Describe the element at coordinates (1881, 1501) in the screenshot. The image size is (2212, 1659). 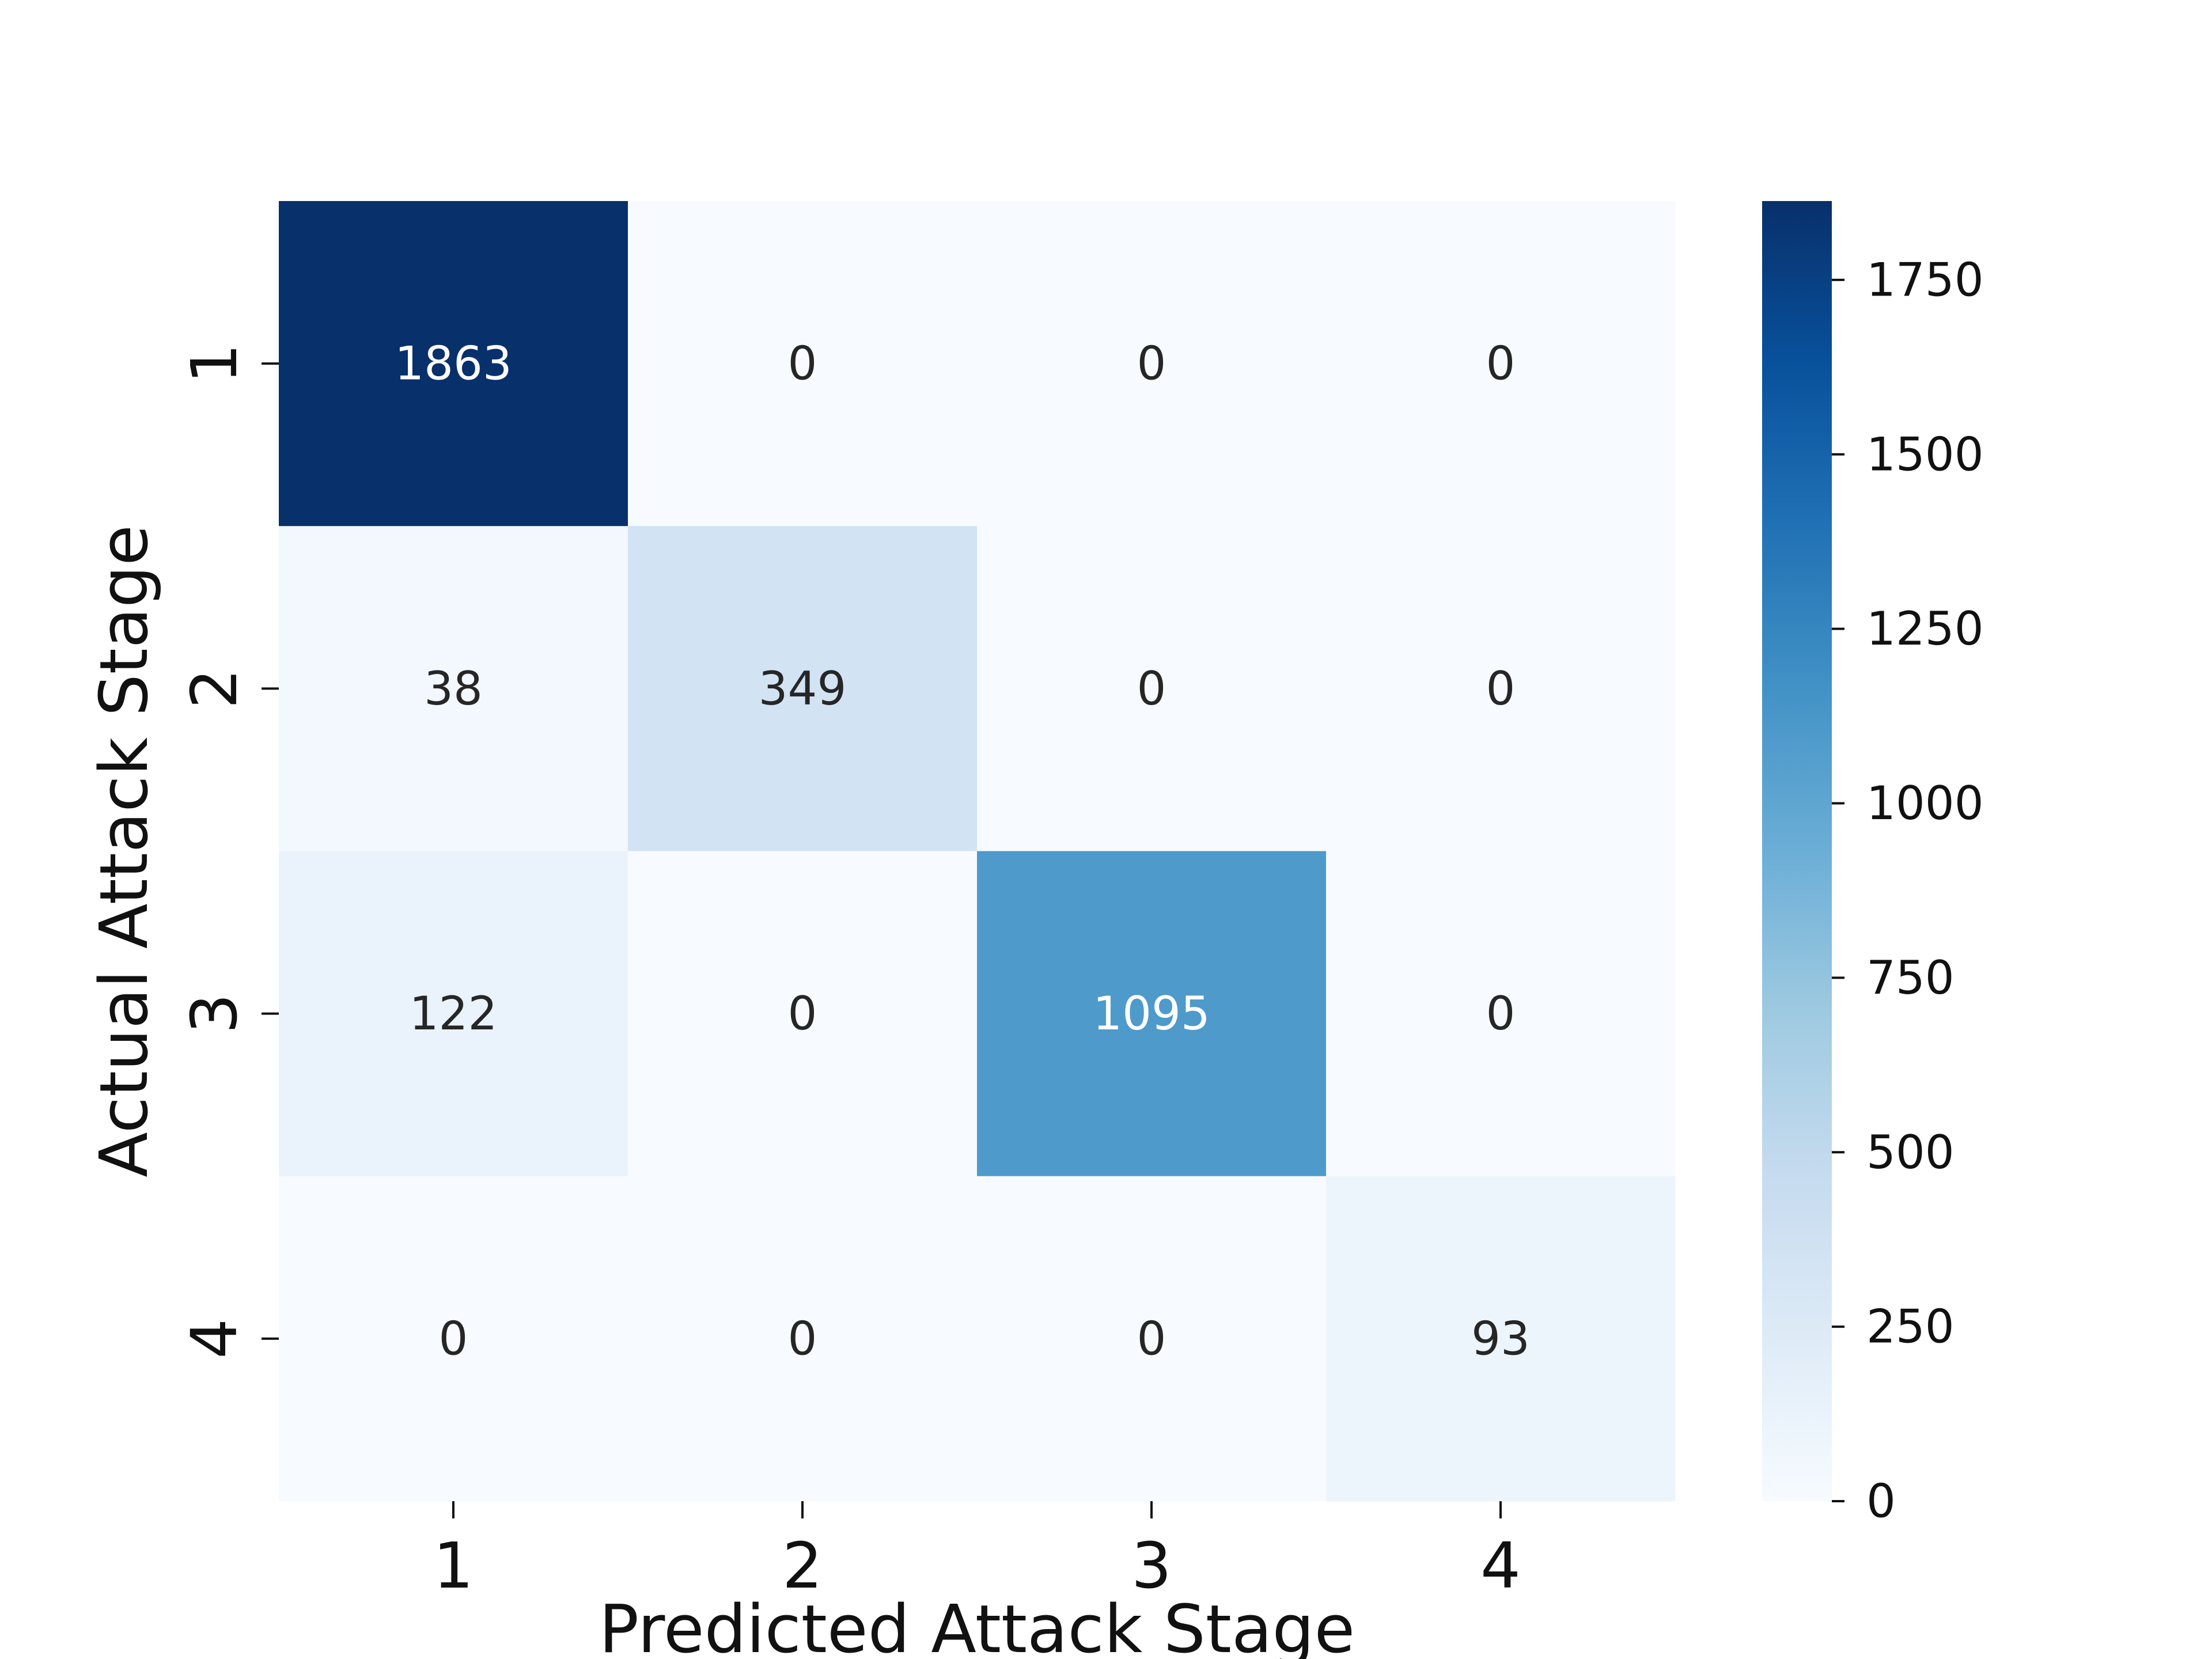
I see `colorbar-tick-label: 0` at that location.